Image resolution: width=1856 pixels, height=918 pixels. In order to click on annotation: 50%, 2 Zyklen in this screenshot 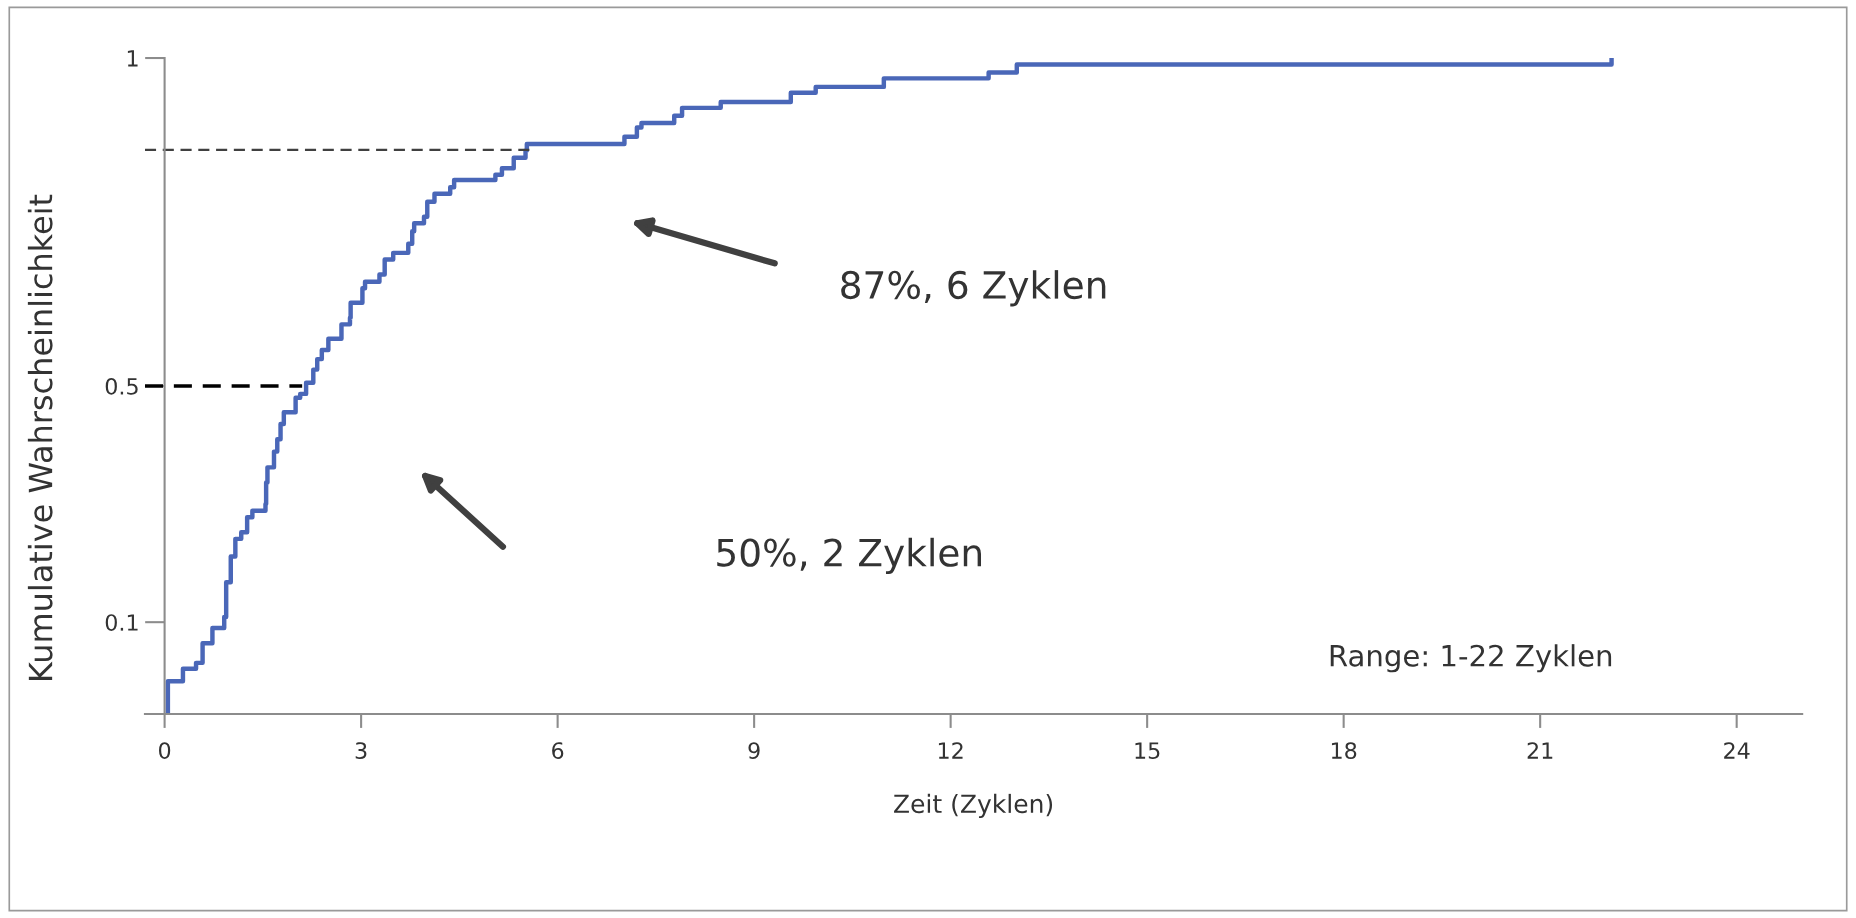, I will do `click(849, 556)`.